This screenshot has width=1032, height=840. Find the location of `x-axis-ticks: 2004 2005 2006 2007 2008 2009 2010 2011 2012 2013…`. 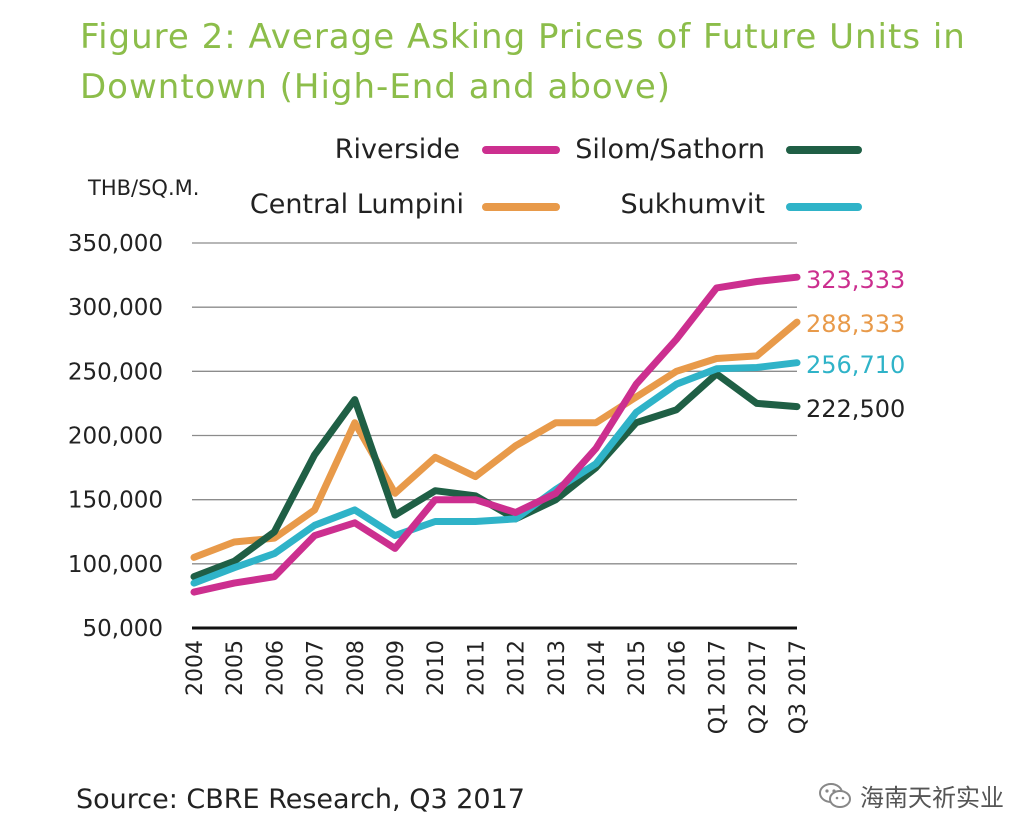

x-axis-ticks: 2004 2005 2006 2007 2008 2009 2010 2011 2012 2013… is located at coordinates (497, 687).